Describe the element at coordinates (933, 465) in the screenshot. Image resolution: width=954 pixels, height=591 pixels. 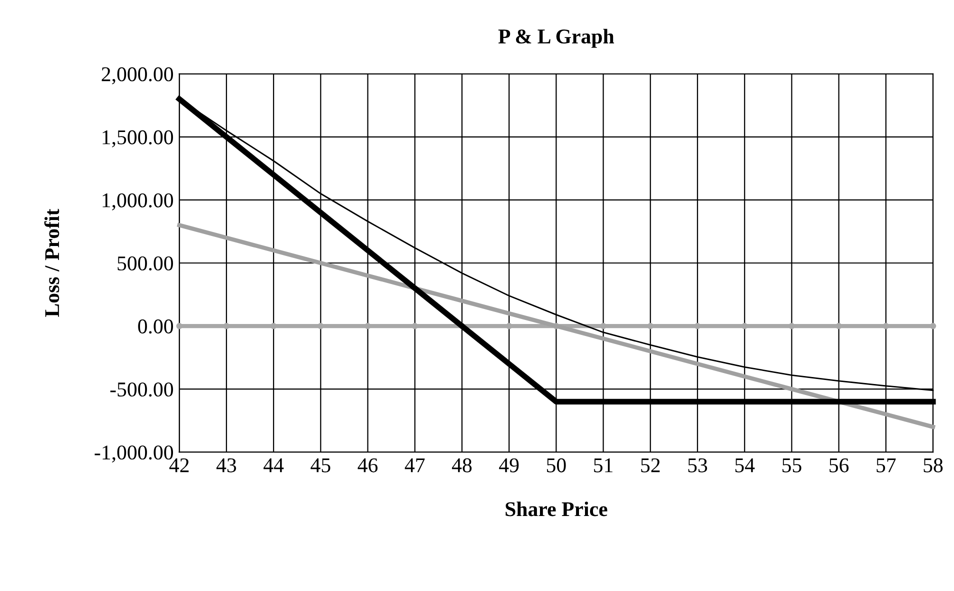
I see `x-tick-label: 58` at that location.